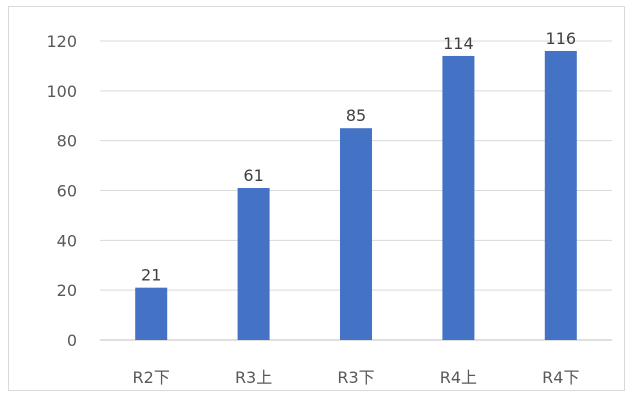 The width and height of the screenshot is (633, 396). What do you see at coordinates (67, 141) in the screenshot?
I see `y-tick-label: 80` at bounding box center [67, 141].